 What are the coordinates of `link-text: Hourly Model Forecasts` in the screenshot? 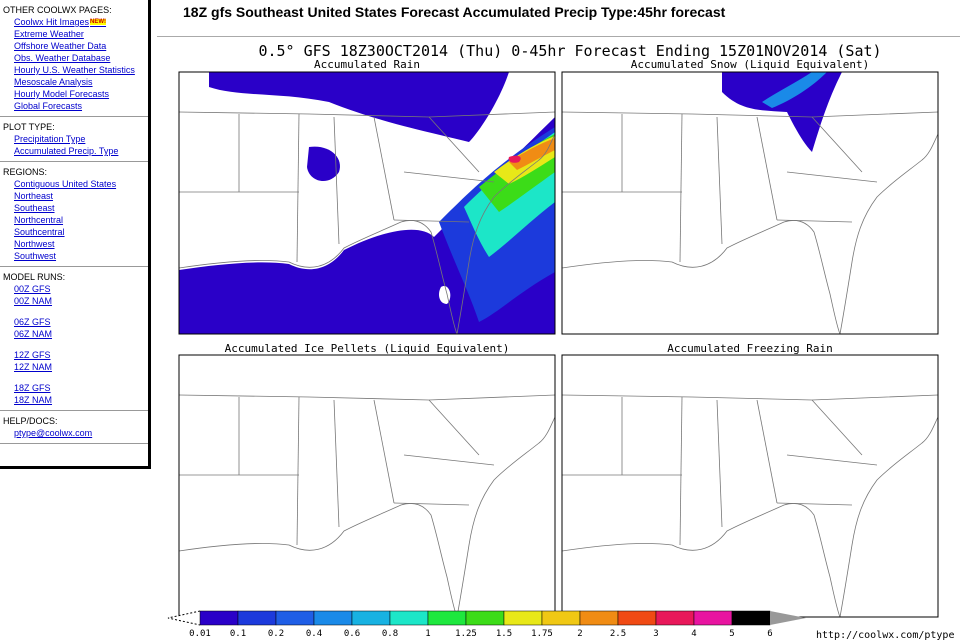 It's located at (62, 94).